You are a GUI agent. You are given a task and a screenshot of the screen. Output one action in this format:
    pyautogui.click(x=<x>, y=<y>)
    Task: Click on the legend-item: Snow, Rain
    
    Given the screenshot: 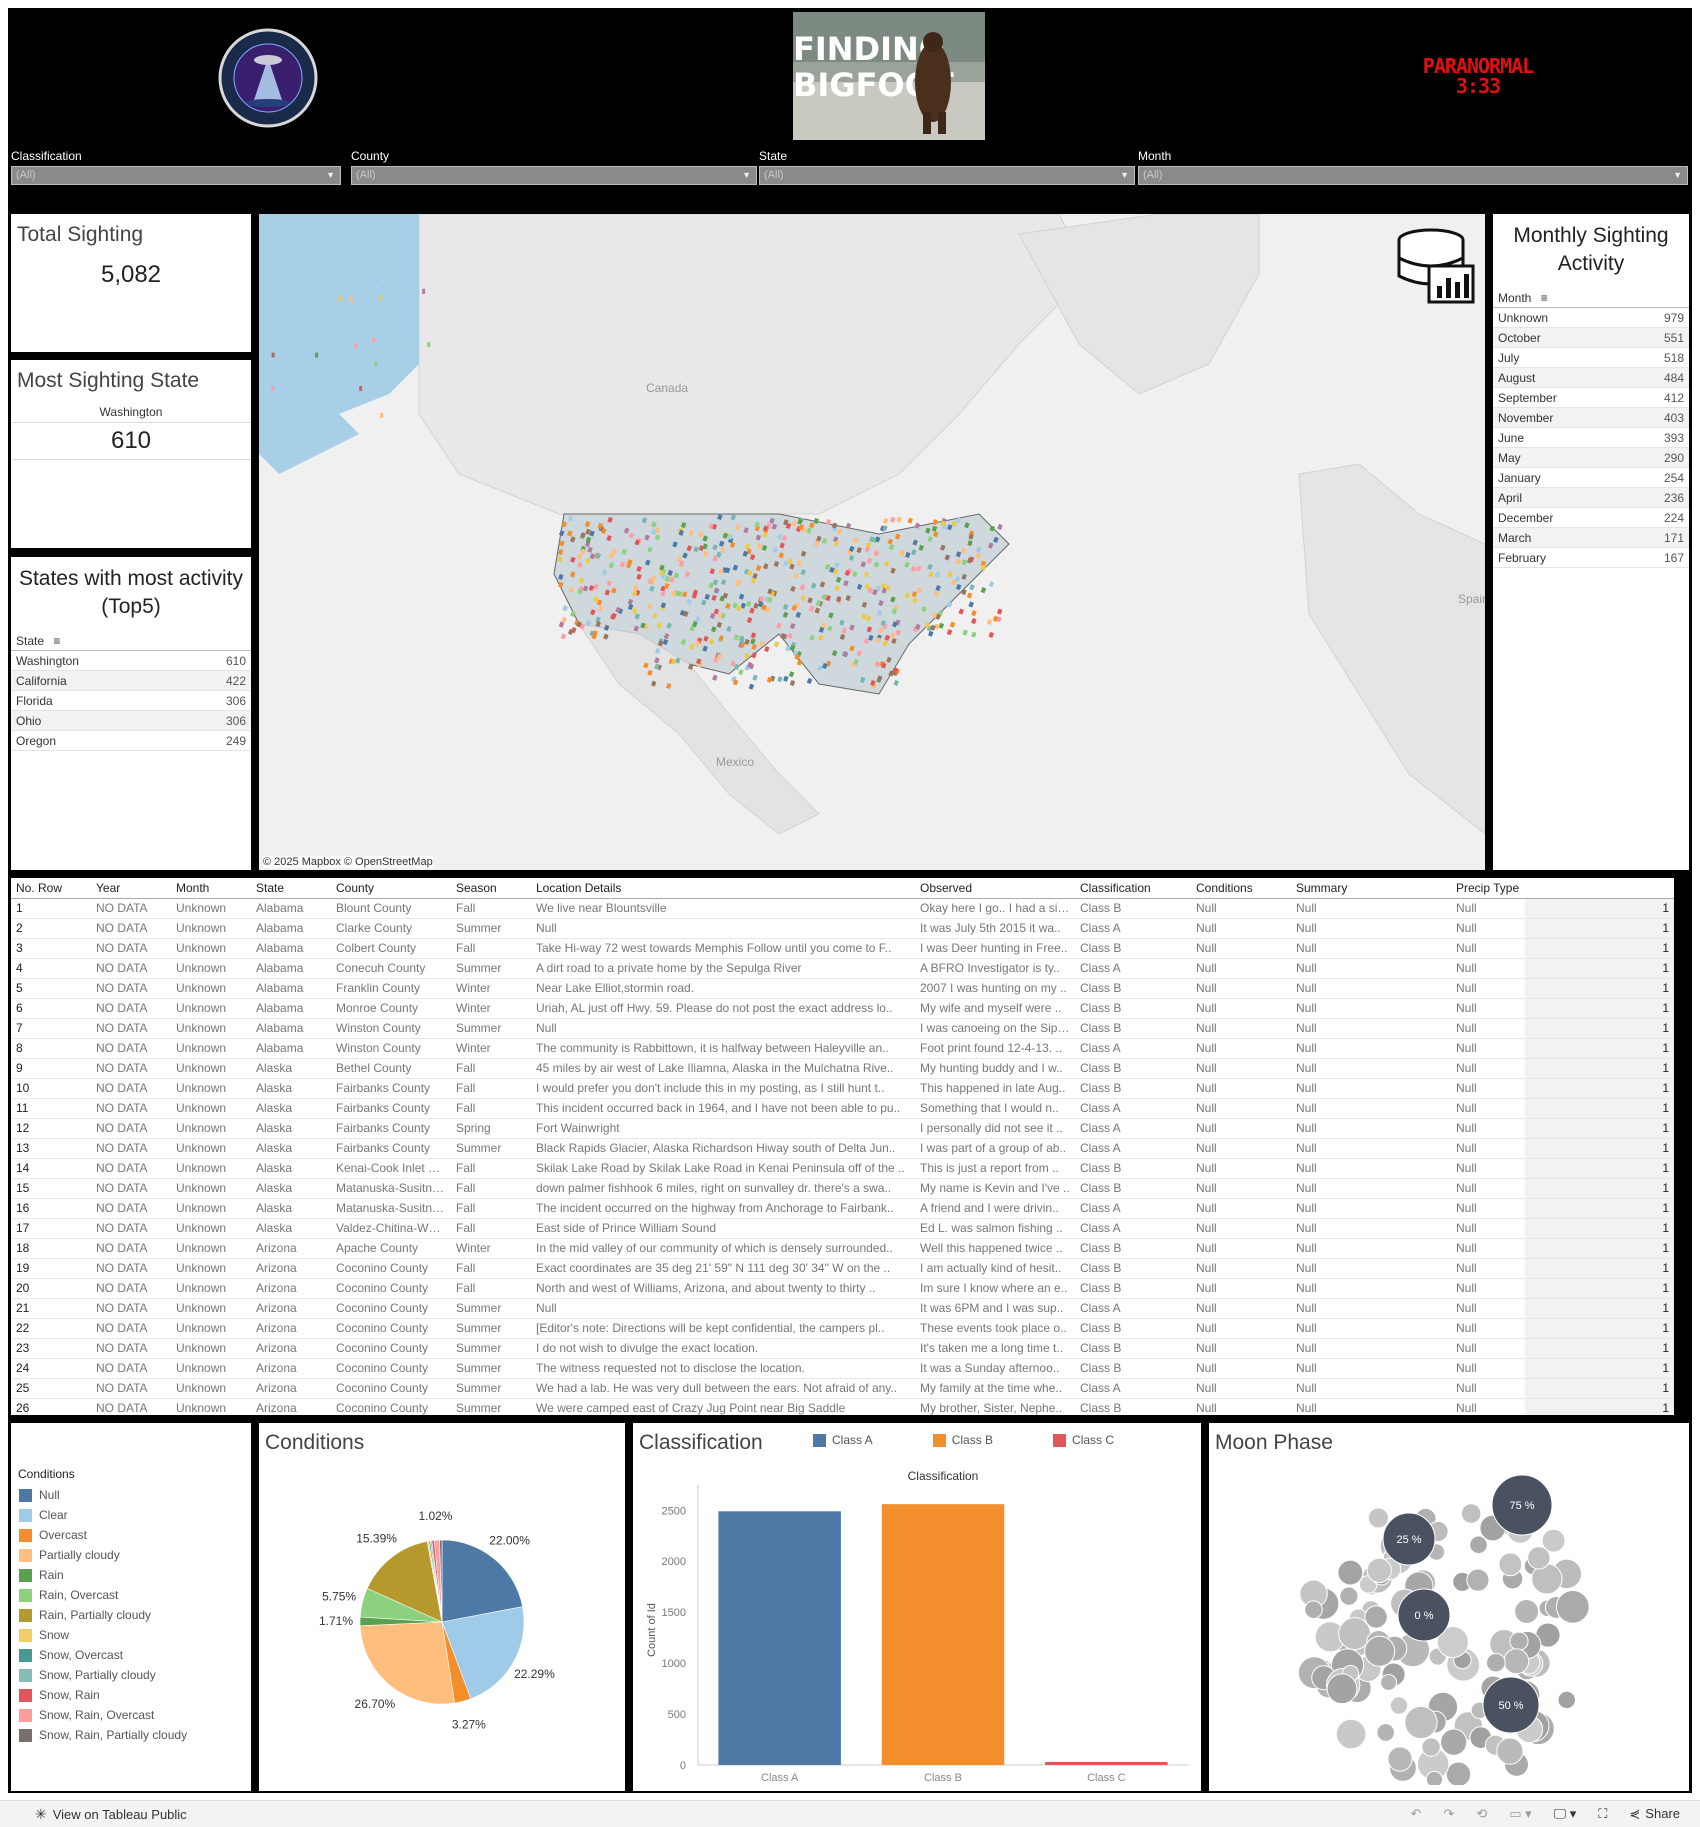 What is the action you would take?
    pyautogui.click(x=131, y=1695)
    